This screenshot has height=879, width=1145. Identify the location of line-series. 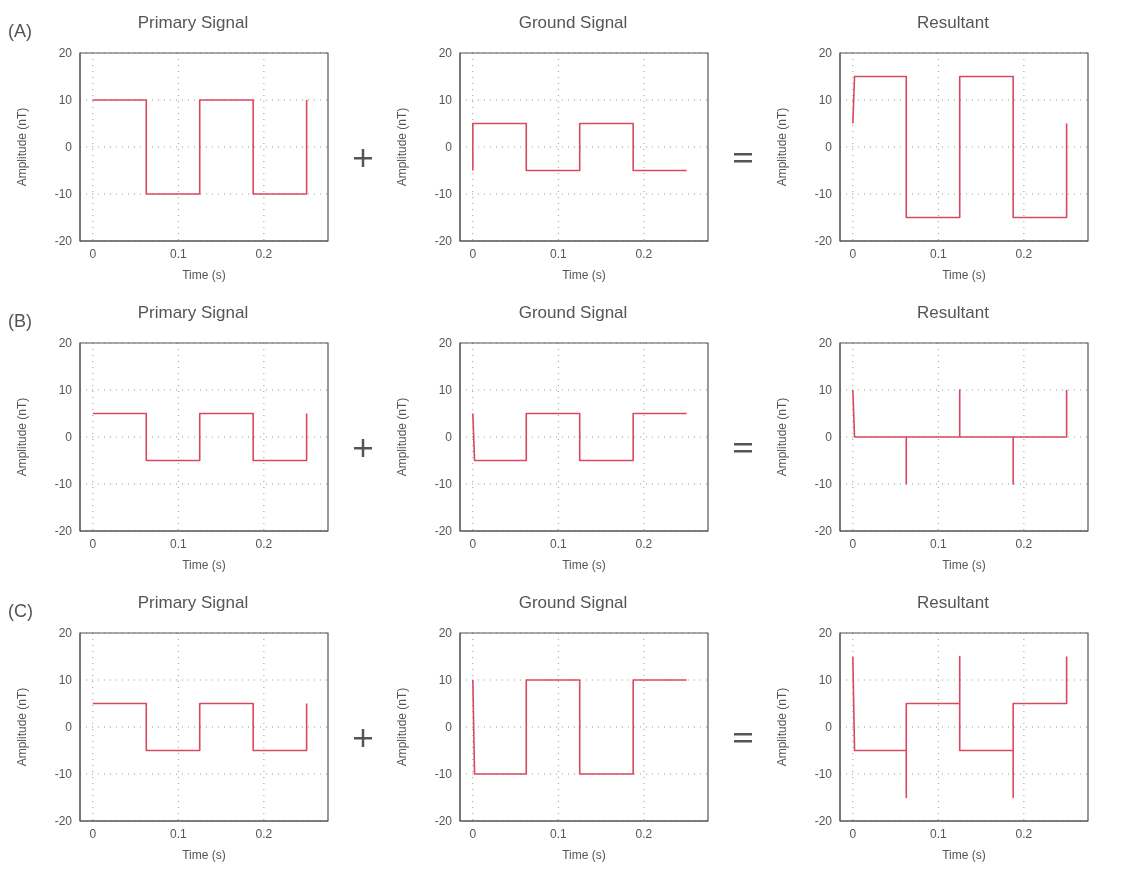
(960, 727).